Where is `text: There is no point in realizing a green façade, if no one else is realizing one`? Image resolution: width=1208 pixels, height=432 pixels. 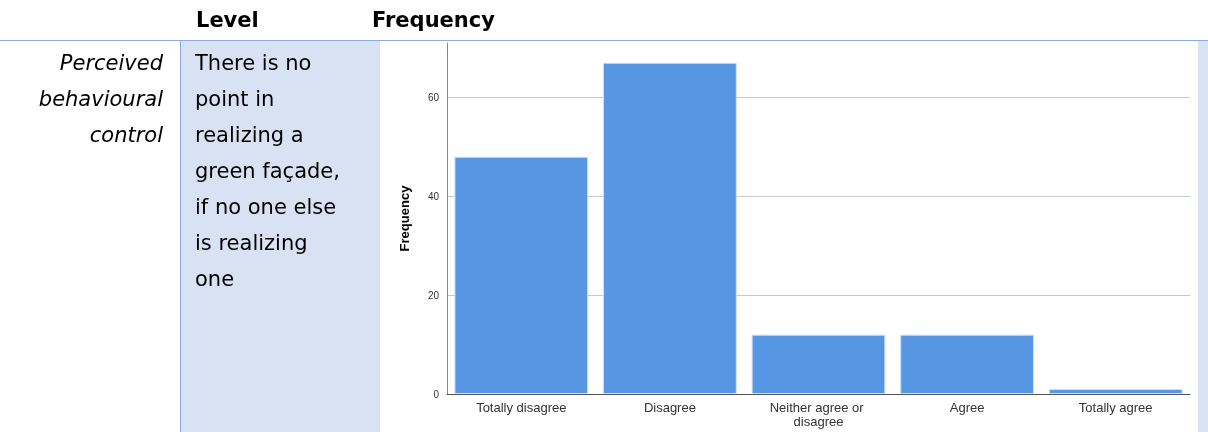
text: There is no point in realizing a green façade, if no one else is realizing one is located at coordinates (267, 171).